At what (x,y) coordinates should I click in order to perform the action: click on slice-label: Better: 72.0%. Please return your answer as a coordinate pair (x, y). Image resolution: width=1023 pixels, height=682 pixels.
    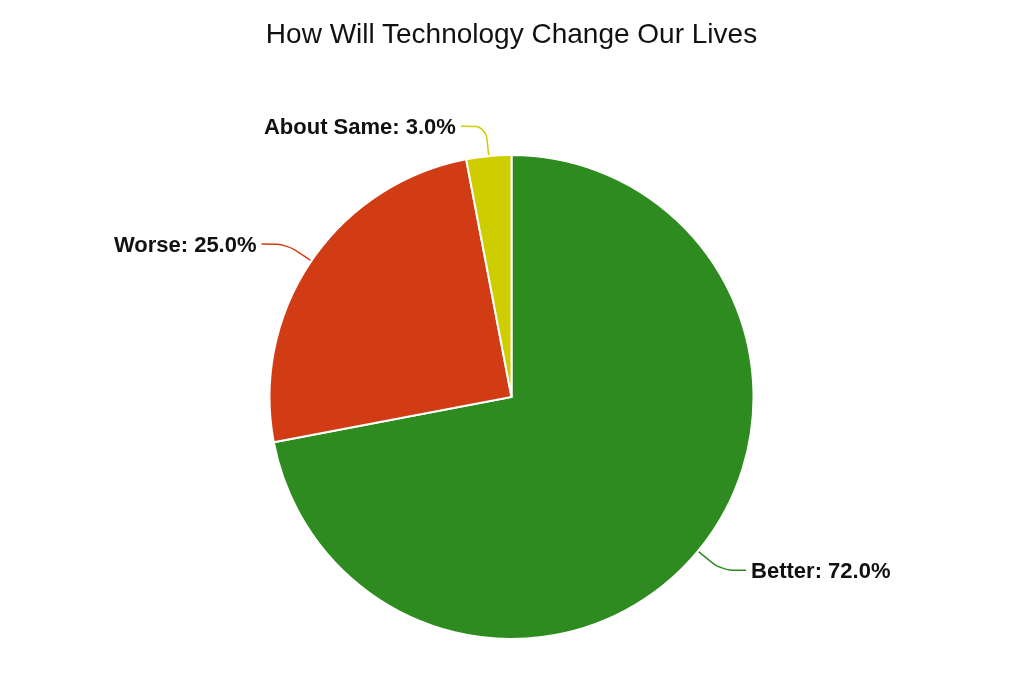
    Looking at the image, I should click on (821, 570).